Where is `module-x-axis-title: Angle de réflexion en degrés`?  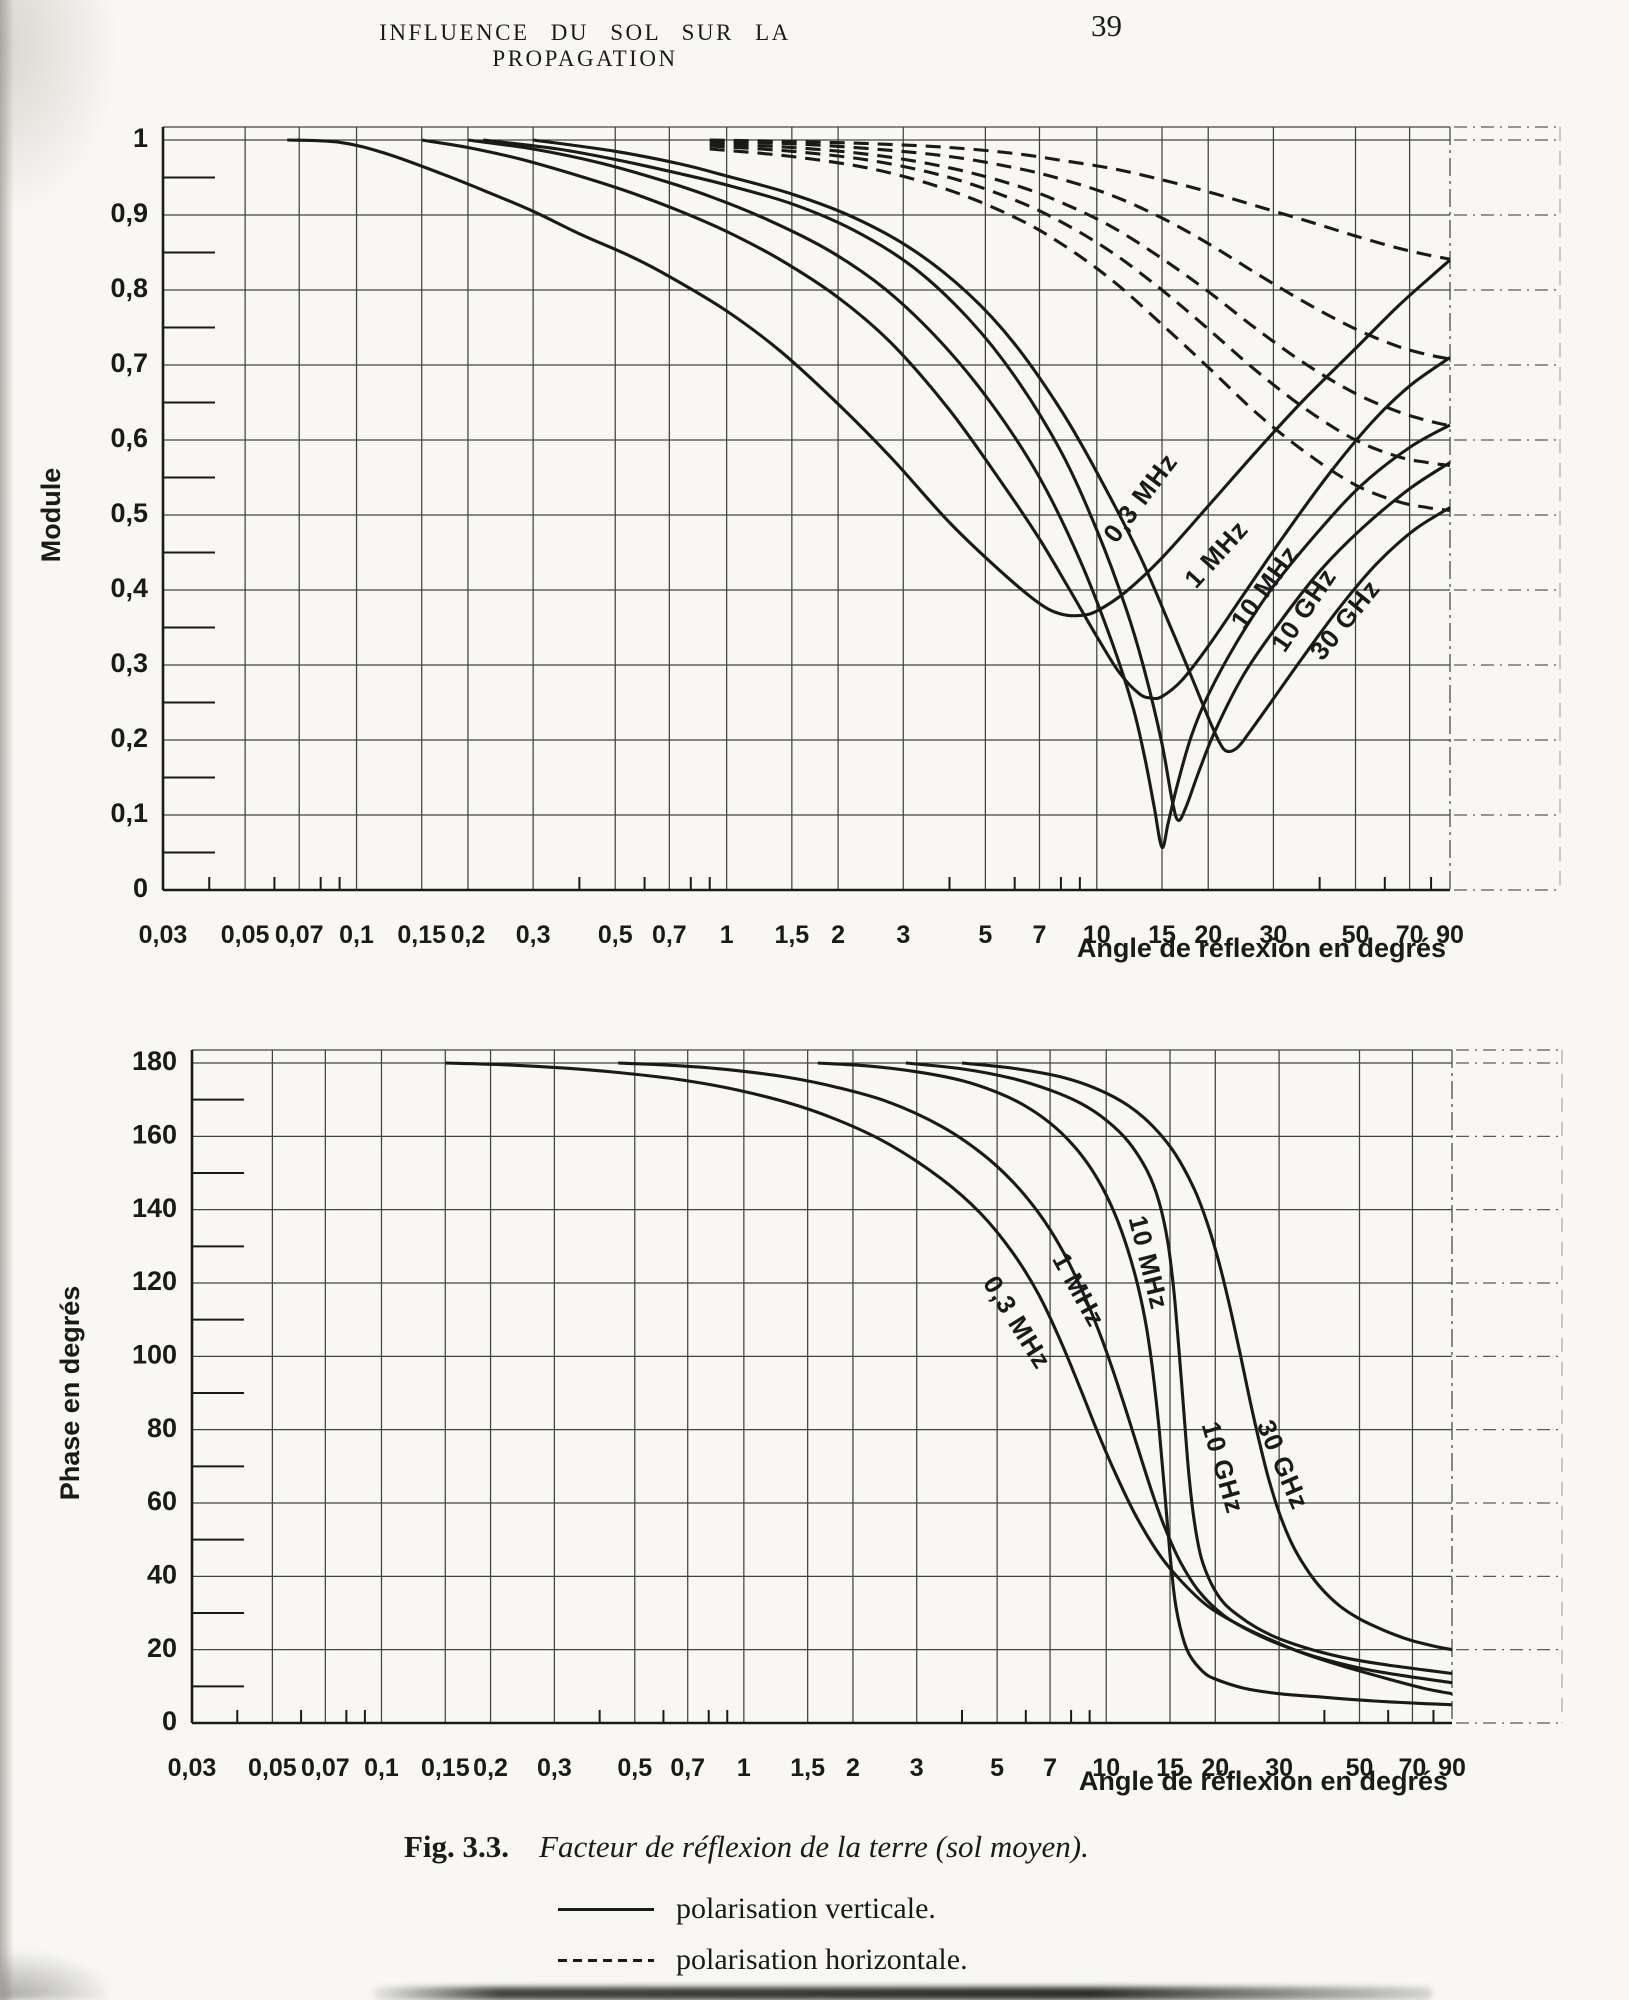
module-x-axis-title: Angle de réflexion en degrés is located at coordinates (1261, 948).